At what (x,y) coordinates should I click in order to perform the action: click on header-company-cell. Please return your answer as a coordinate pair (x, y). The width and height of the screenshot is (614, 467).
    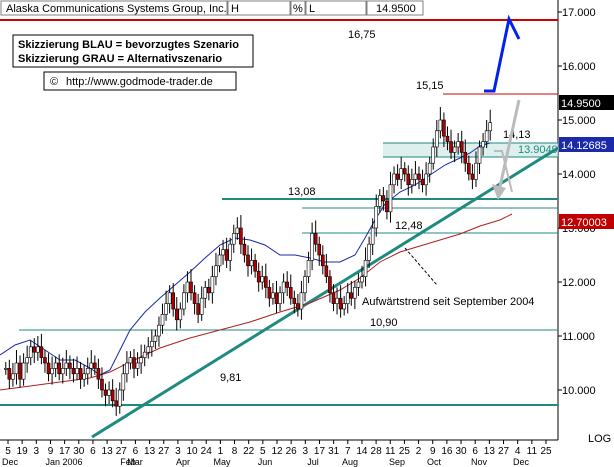
    Looking at the image, I should click on (114, 8).